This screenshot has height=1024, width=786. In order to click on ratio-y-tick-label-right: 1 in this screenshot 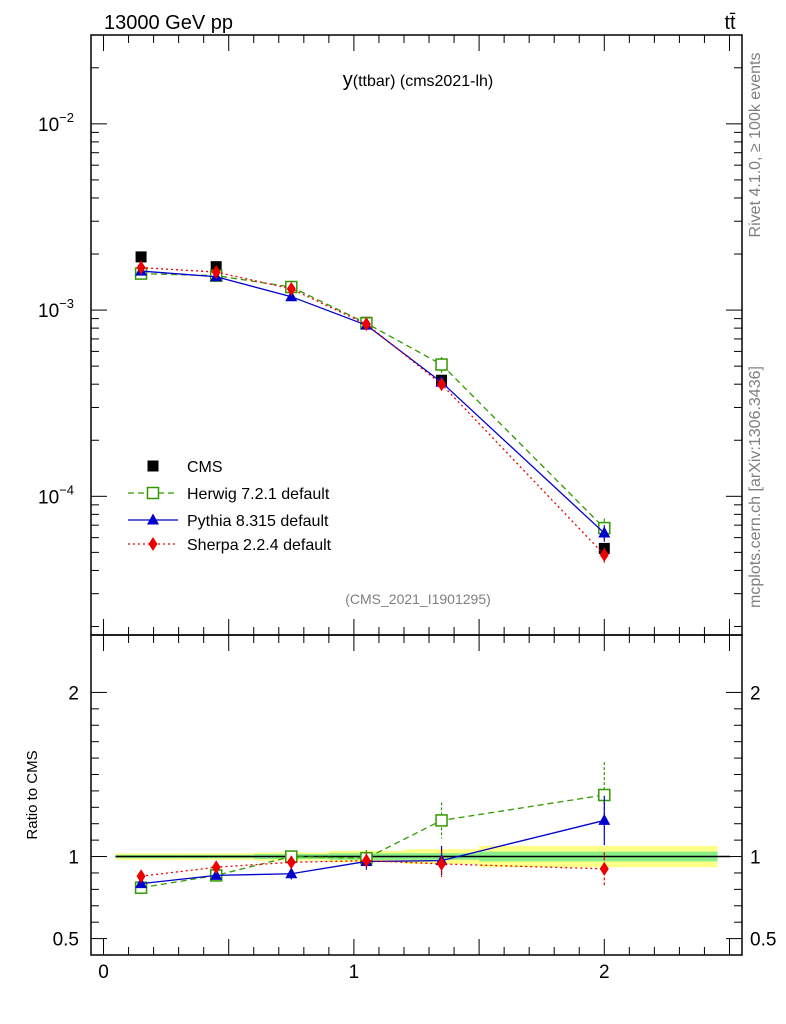, I will do `click(755, 858)`.